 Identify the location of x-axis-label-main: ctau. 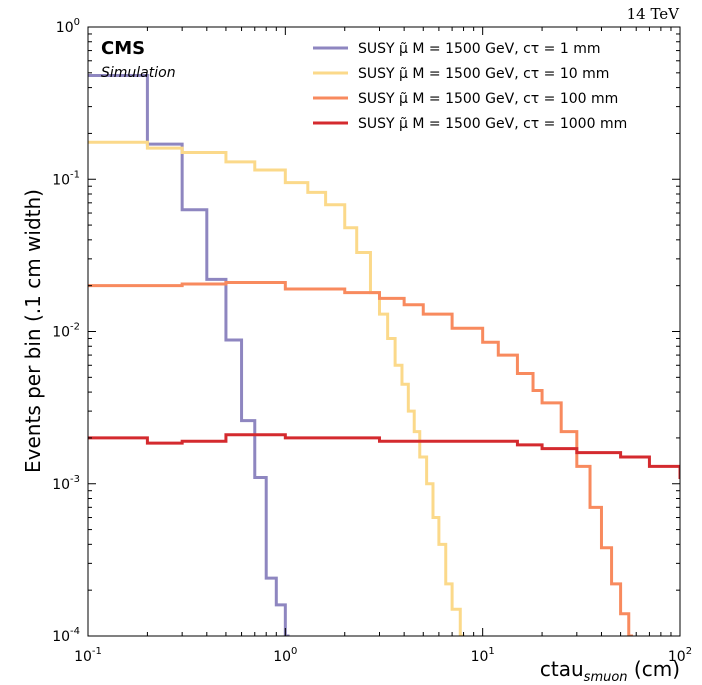
(562, 669).